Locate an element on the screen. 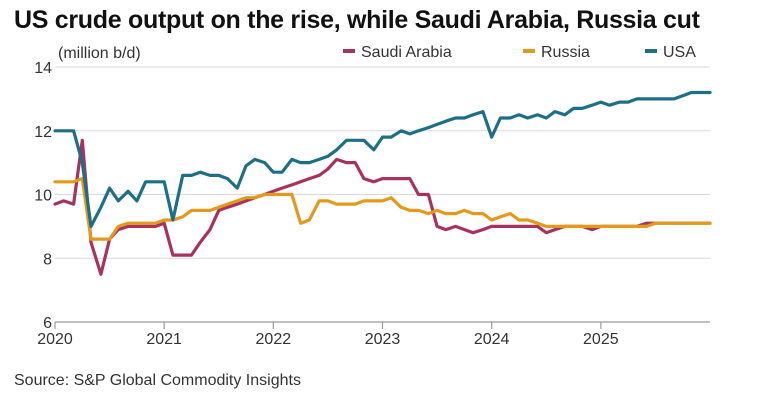 Image resolution: width=760 pixels, height=405 pixels. x-tick-label: 2024 is located at coordinates (492, 339).